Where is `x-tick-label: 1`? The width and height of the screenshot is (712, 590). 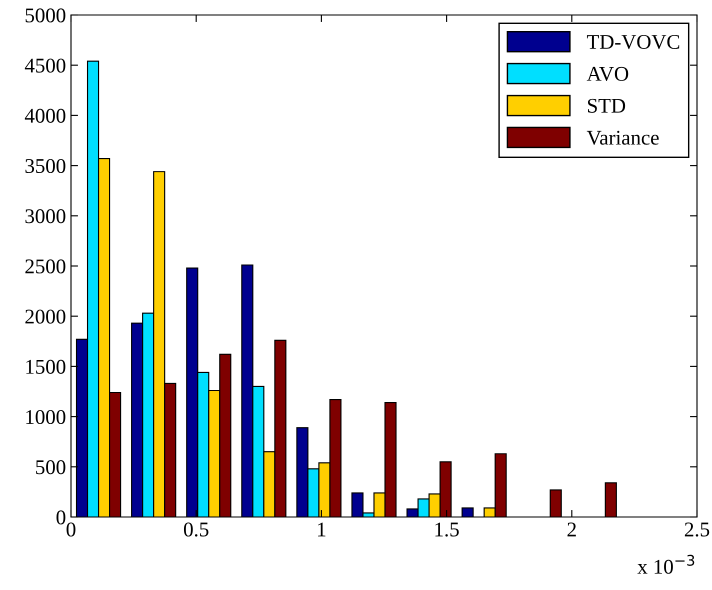 x-tick-label: 1 is located at coordinates (322, 529).